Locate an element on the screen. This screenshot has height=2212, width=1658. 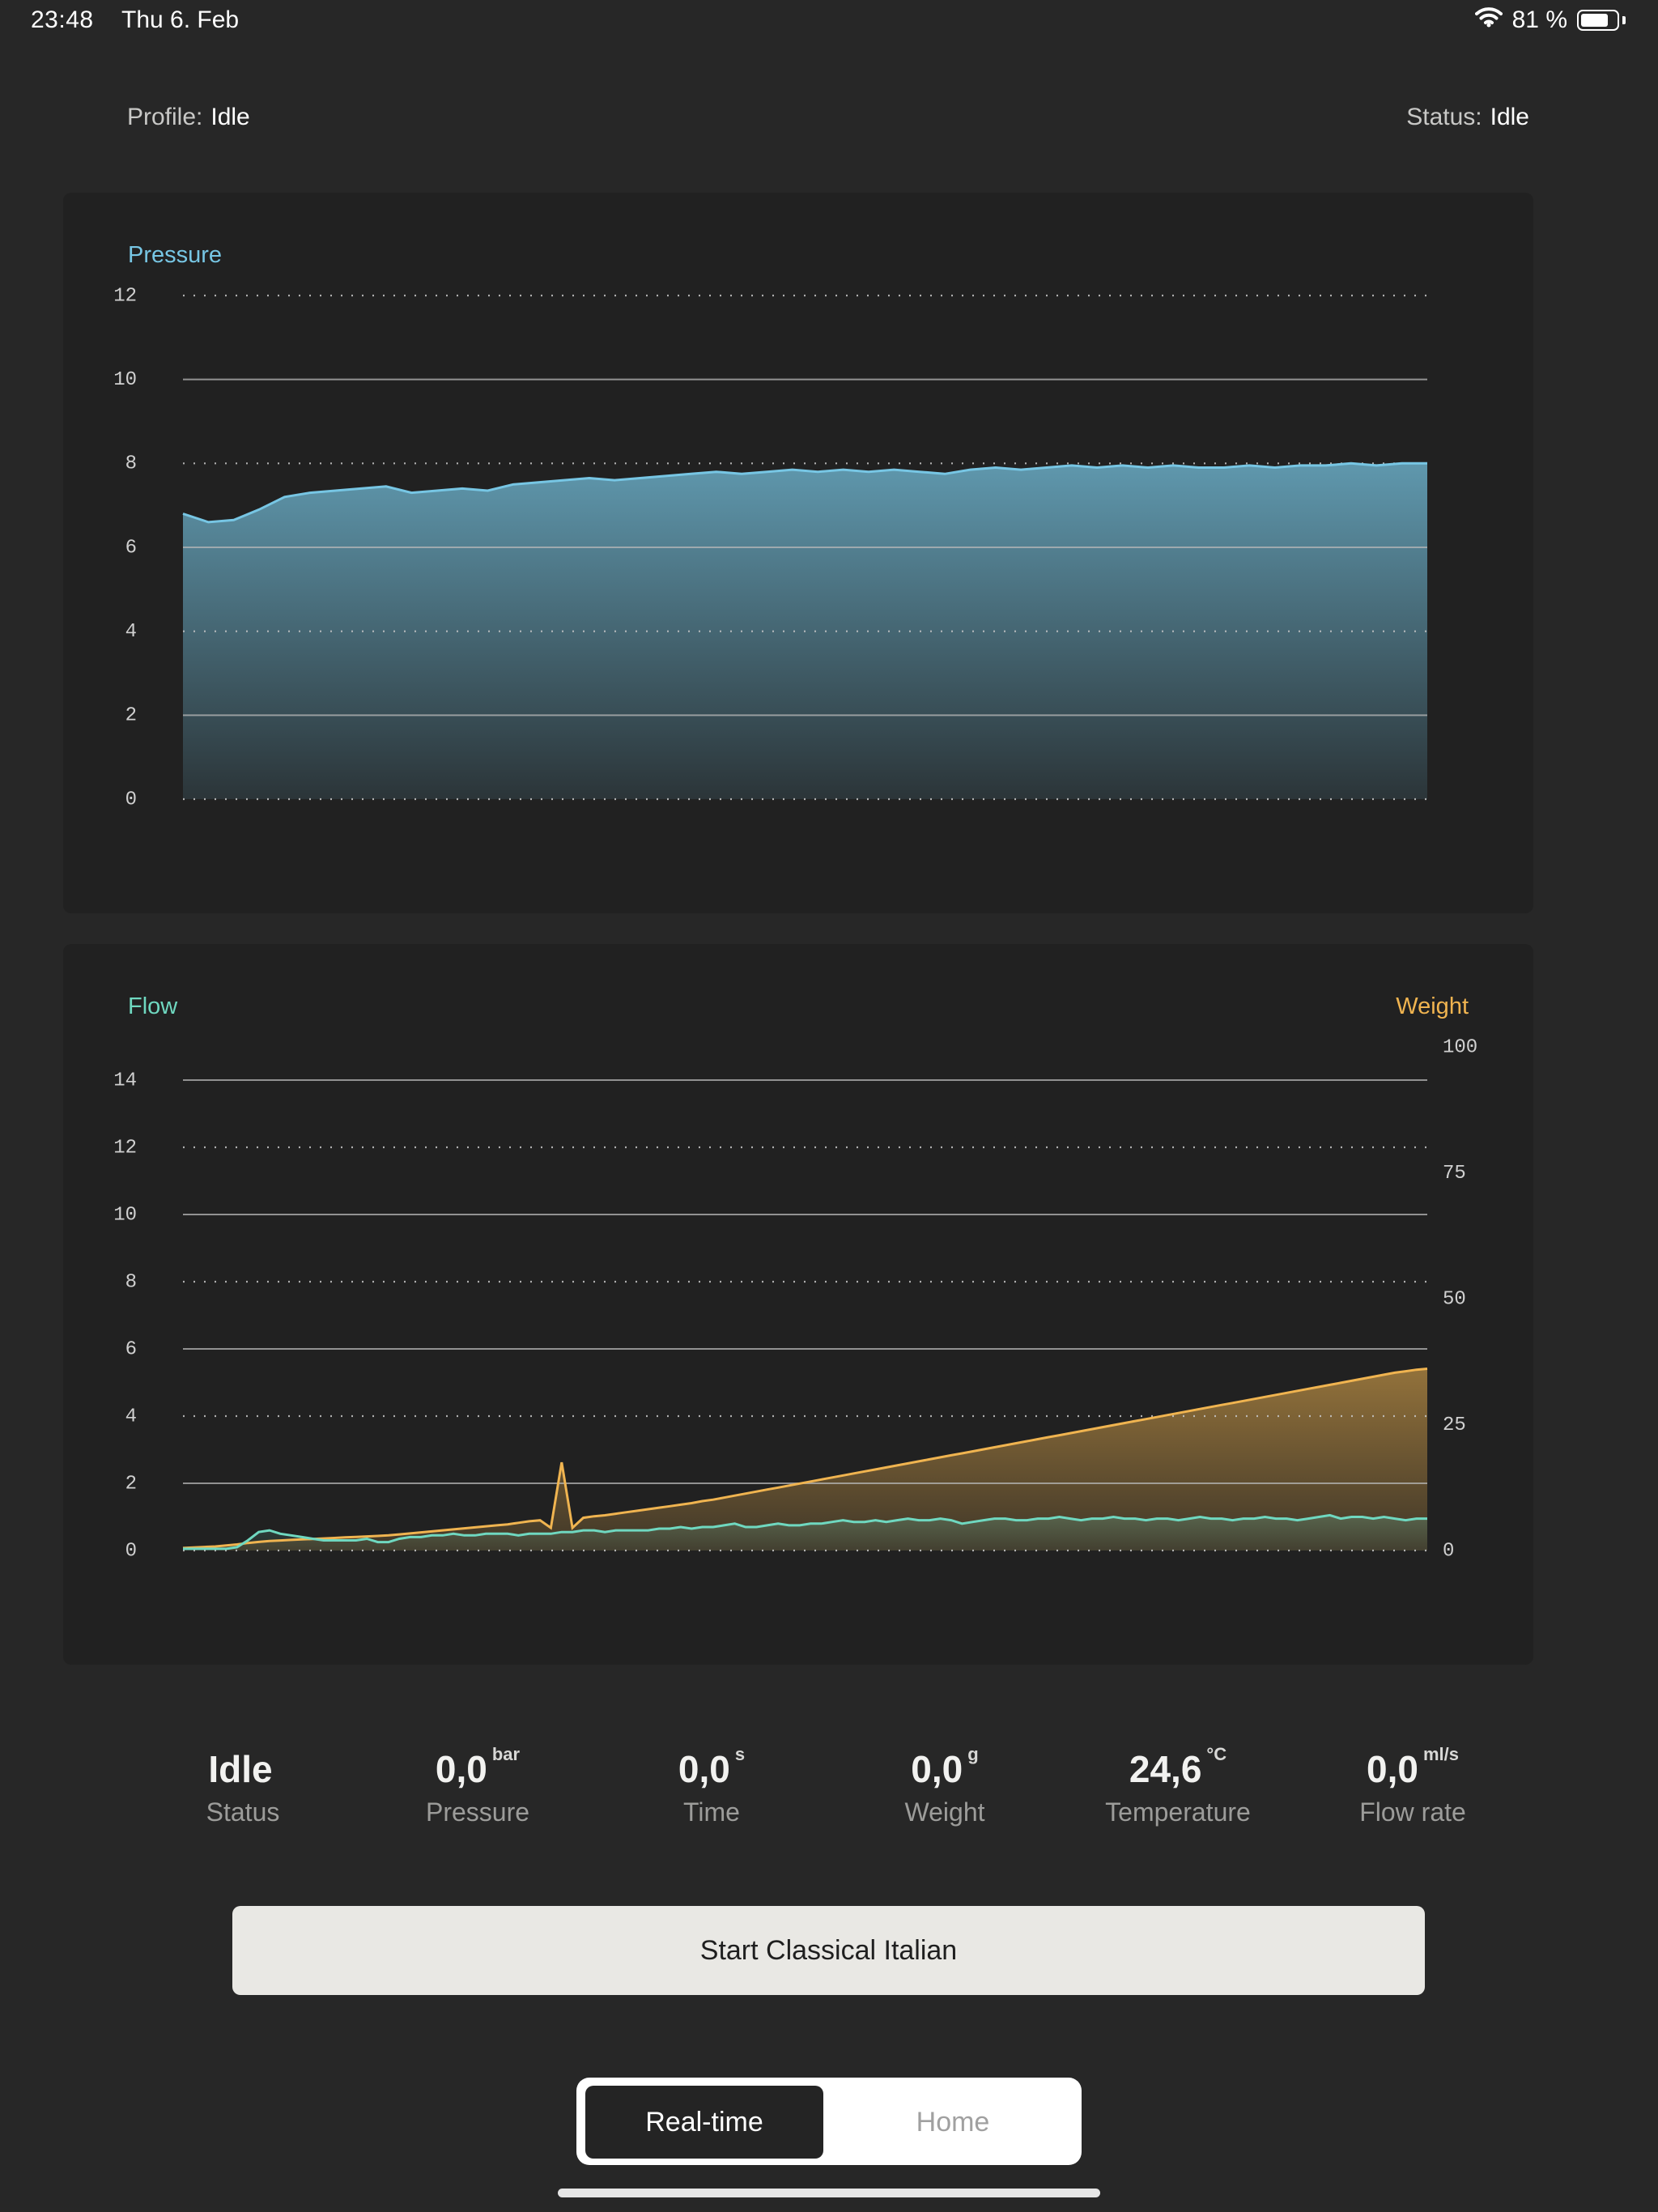
weight-y-tick-label: 50 is located at coordinates (1454, 1299).